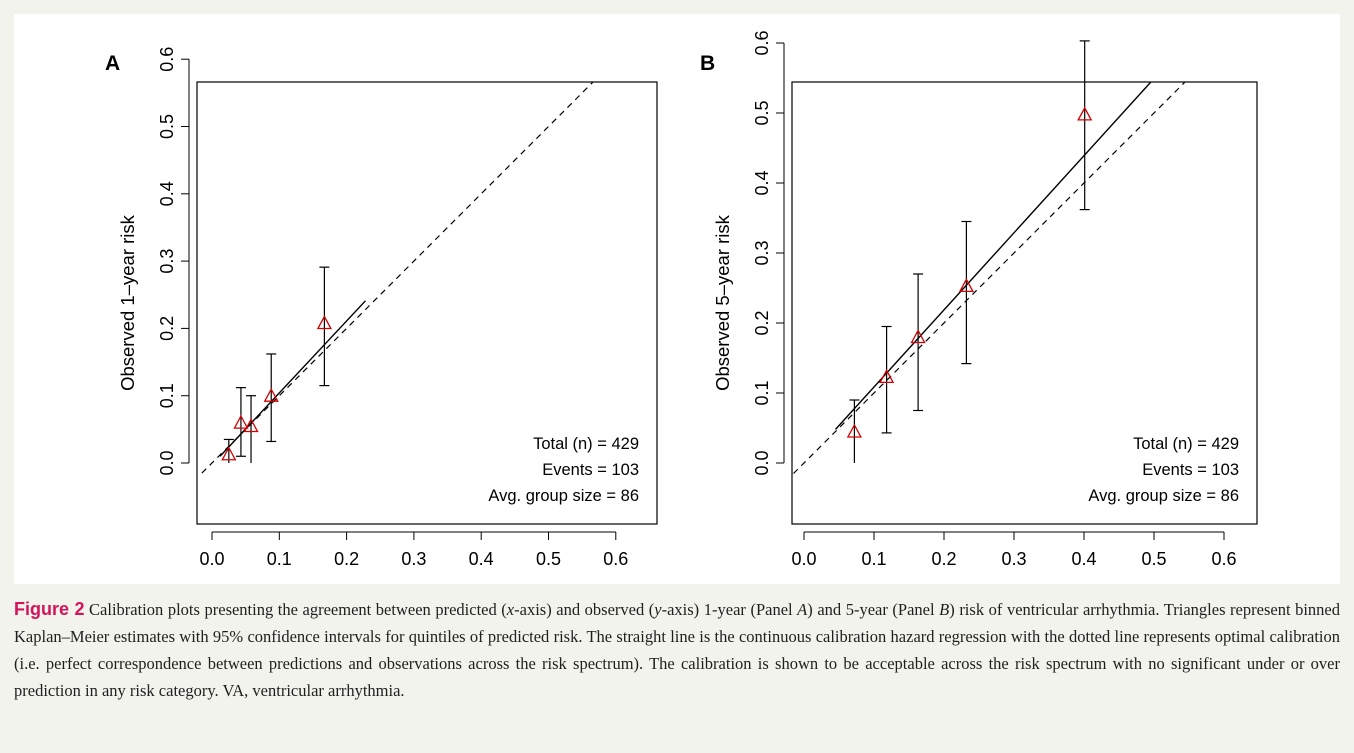  What do you see at coordinates (346, 559) in the screenshot?
I see `panel-a-x-tick-label: 0.2` at bounding box center [346, 559].